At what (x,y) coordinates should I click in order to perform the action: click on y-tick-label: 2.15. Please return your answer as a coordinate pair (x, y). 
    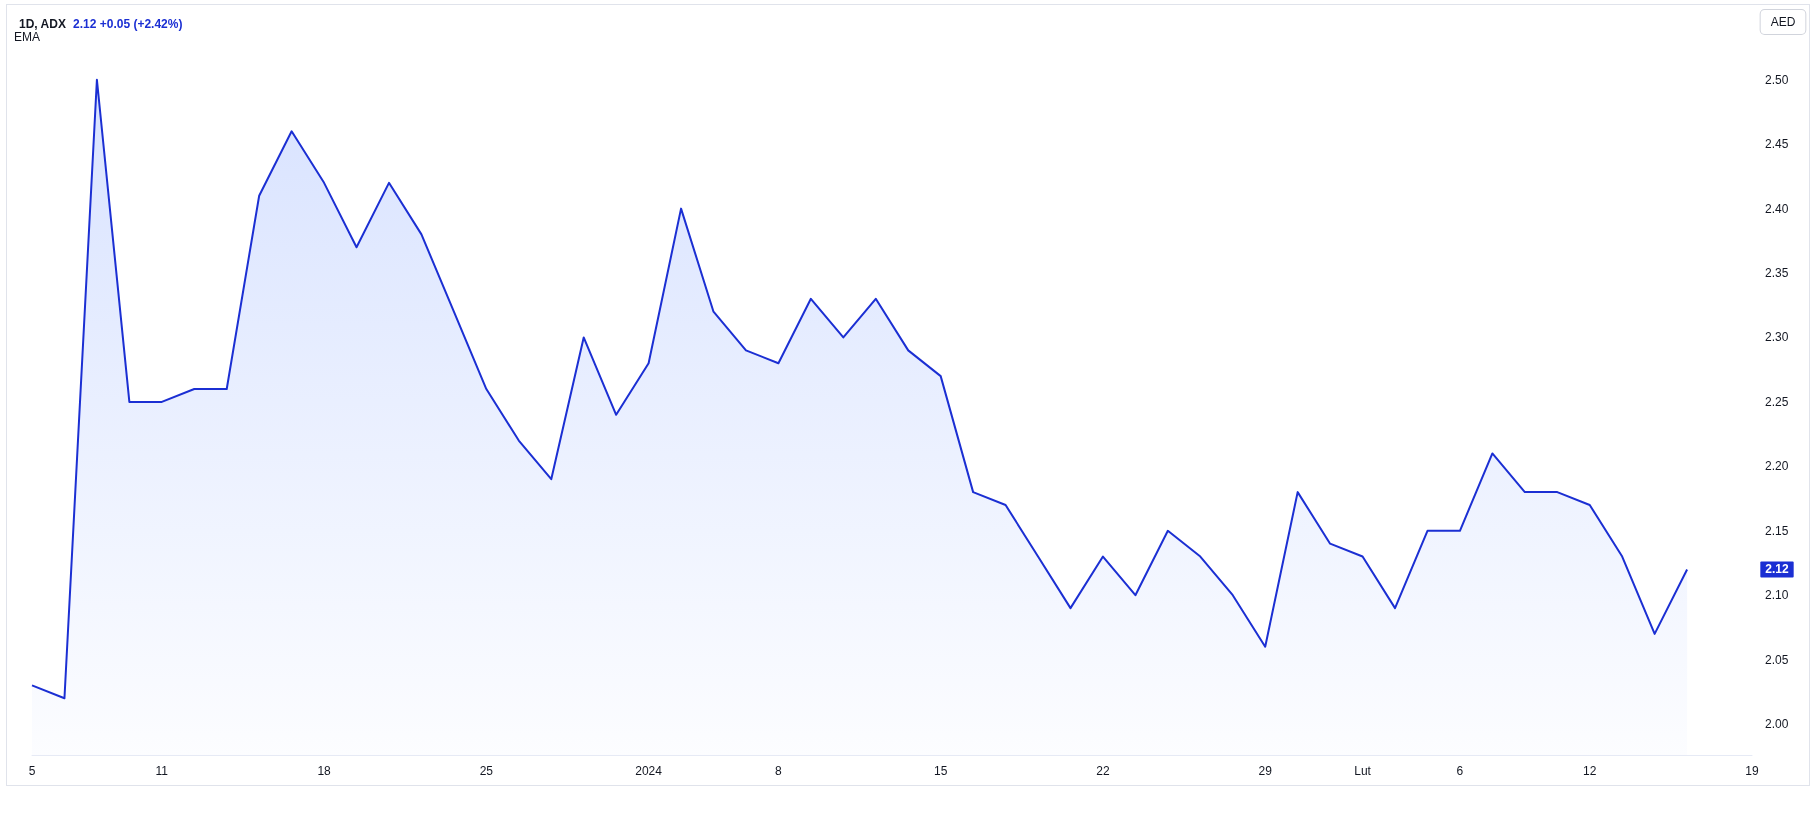
    Looking at the image, I should click on (1777, 530).